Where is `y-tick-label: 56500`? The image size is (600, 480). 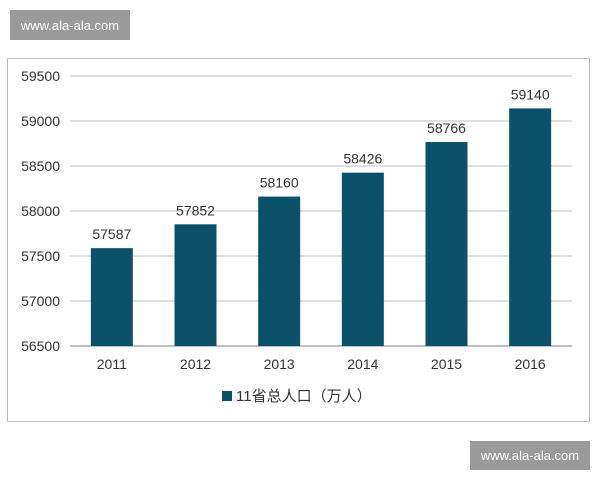
y-tick-label: 56500 is located at coordinates (40, 346).